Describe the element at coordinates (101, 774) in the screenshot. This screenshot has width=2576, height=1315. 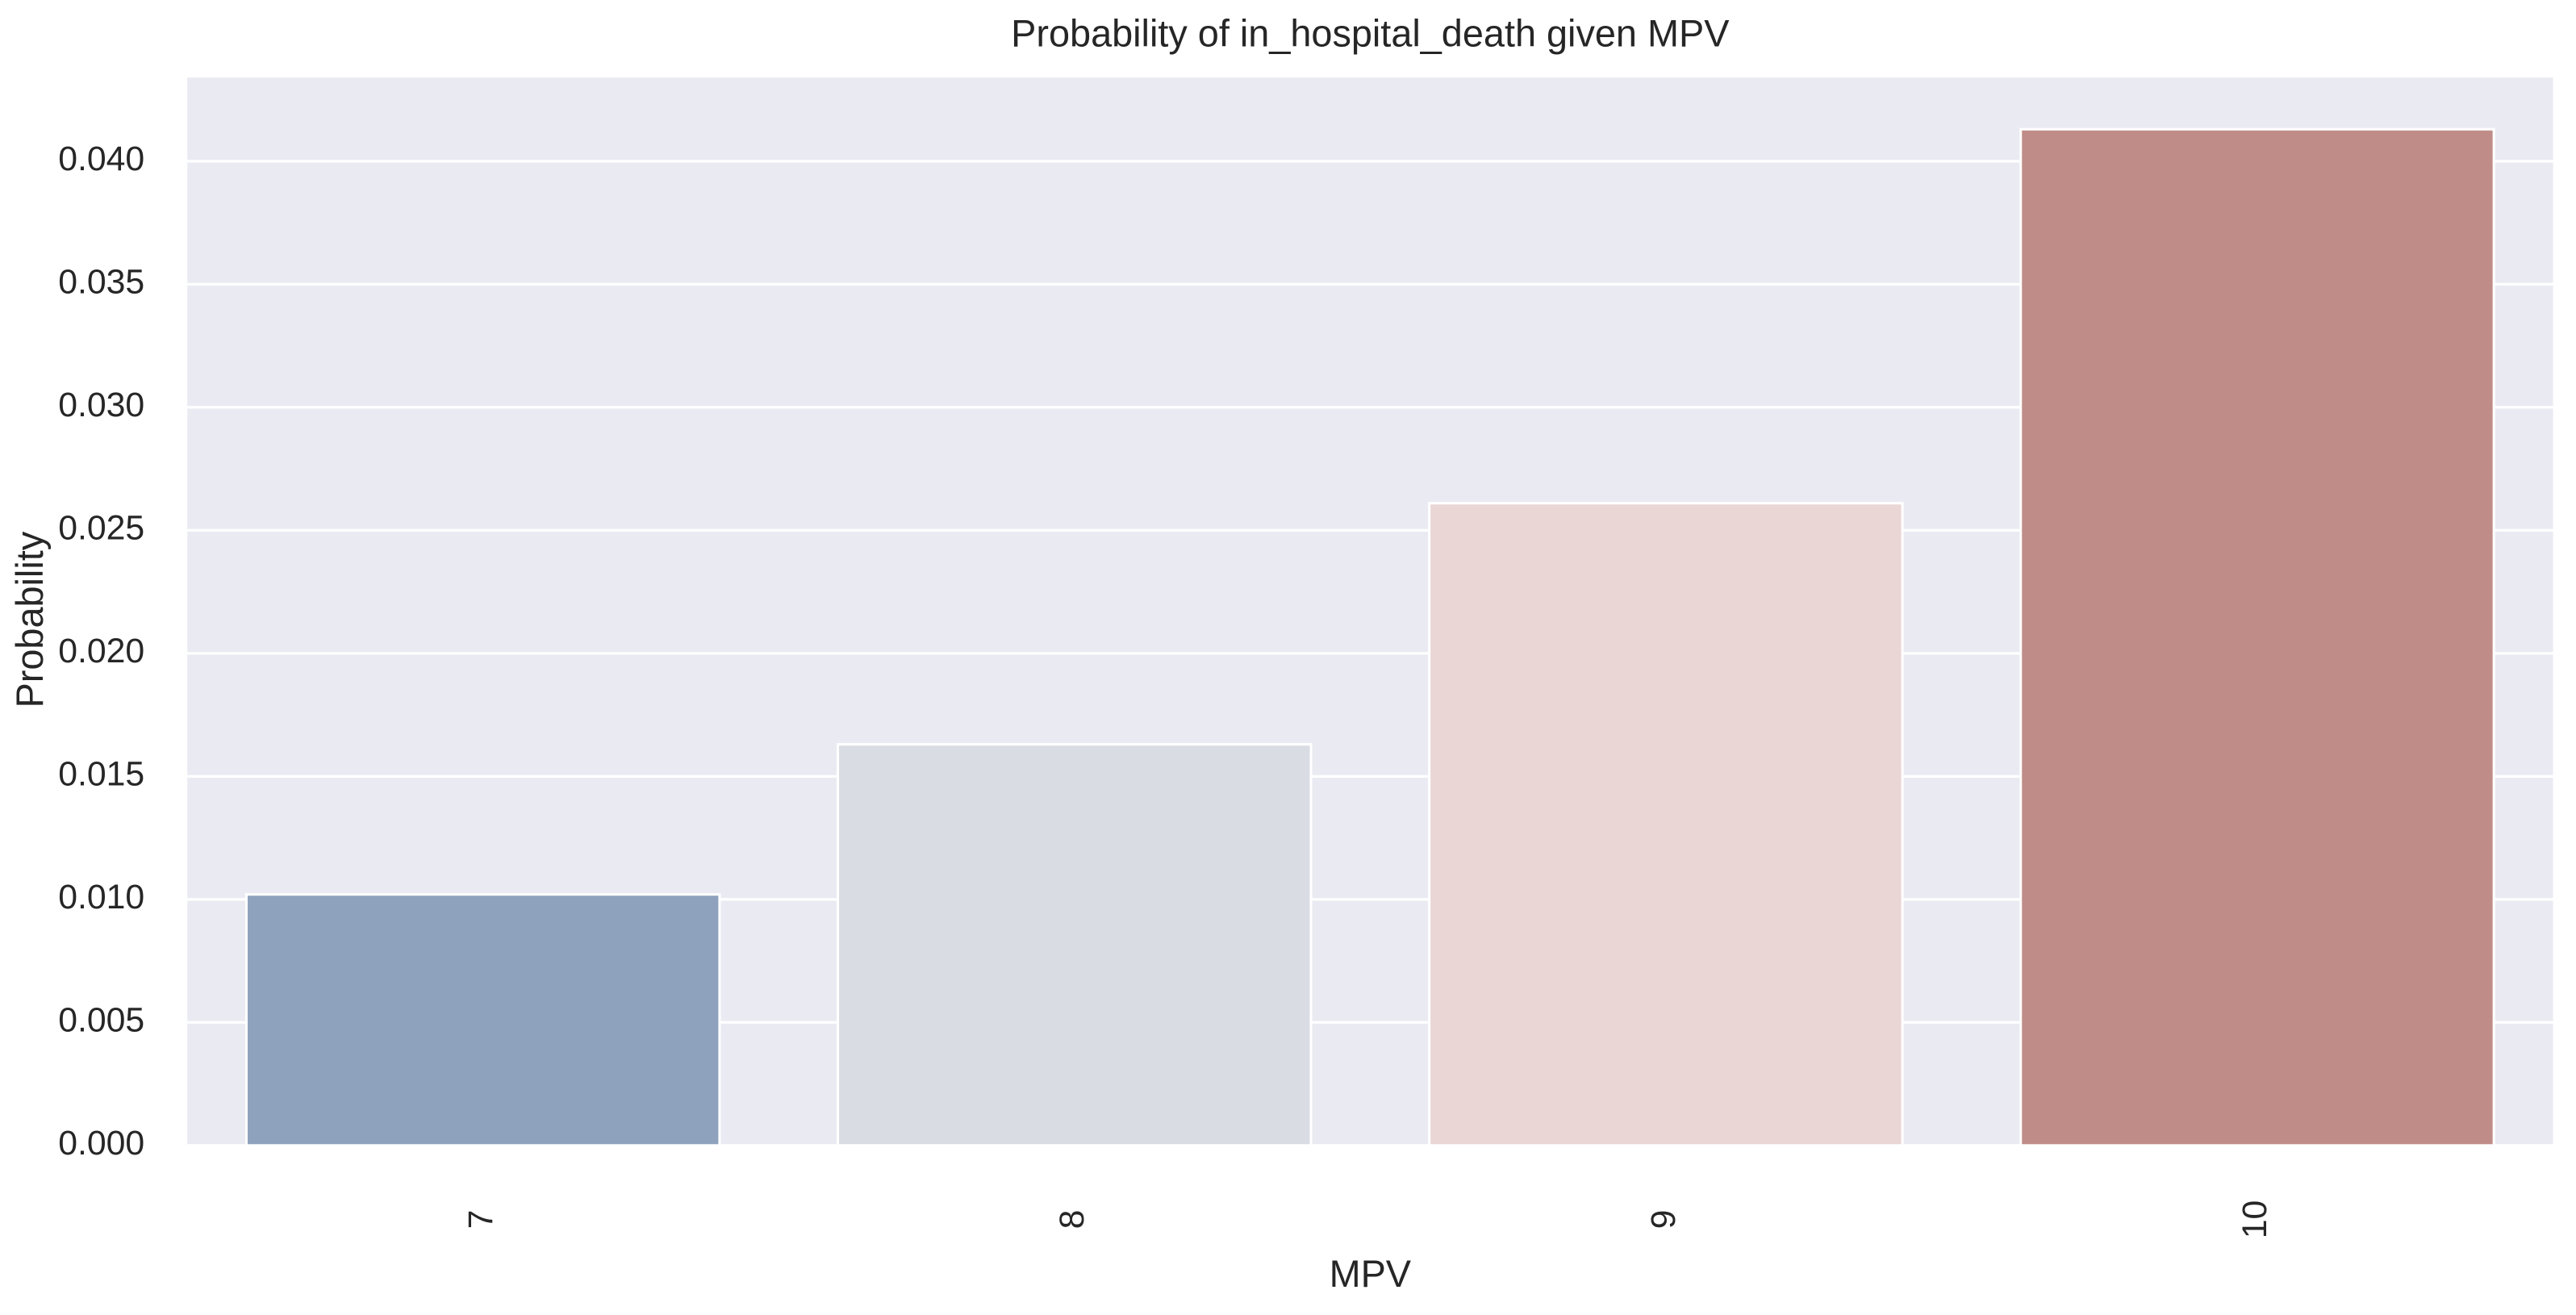
I see `y-tick-label: 0.015` at that location.